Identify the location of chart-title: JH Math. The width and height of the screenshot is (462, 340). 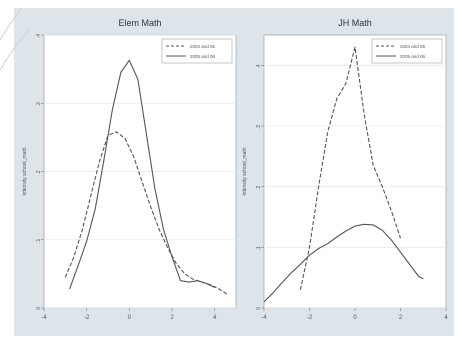
(355, 23).